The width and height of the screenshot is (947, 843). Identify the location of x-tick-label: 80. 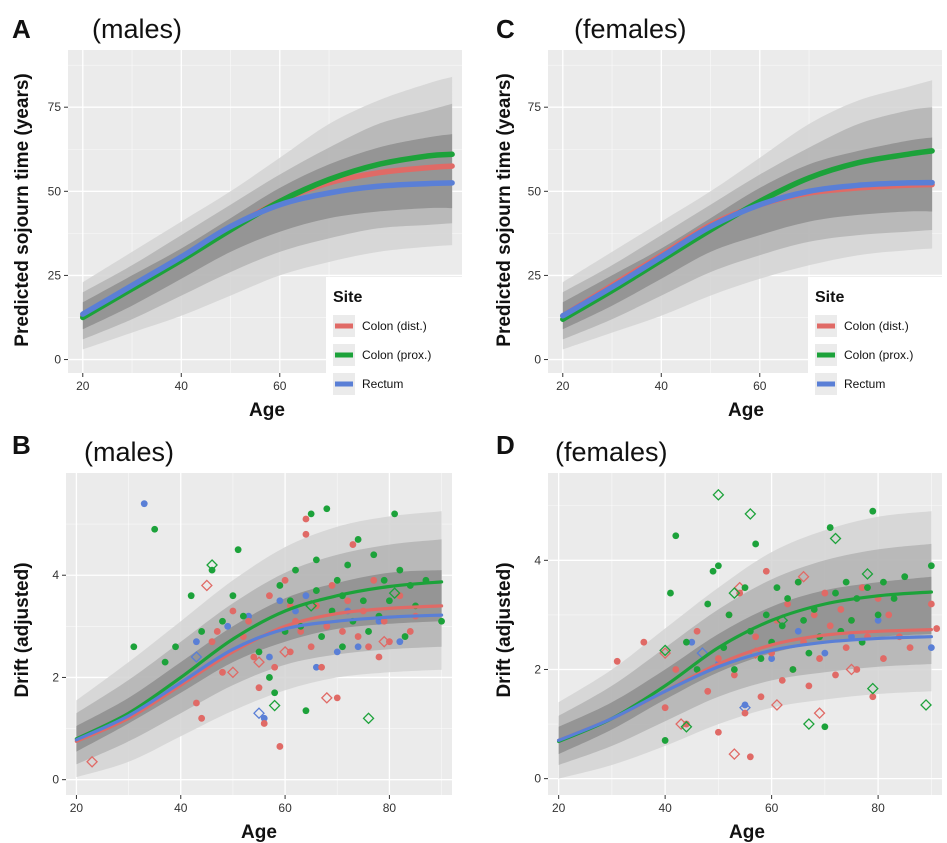
(390, 808).